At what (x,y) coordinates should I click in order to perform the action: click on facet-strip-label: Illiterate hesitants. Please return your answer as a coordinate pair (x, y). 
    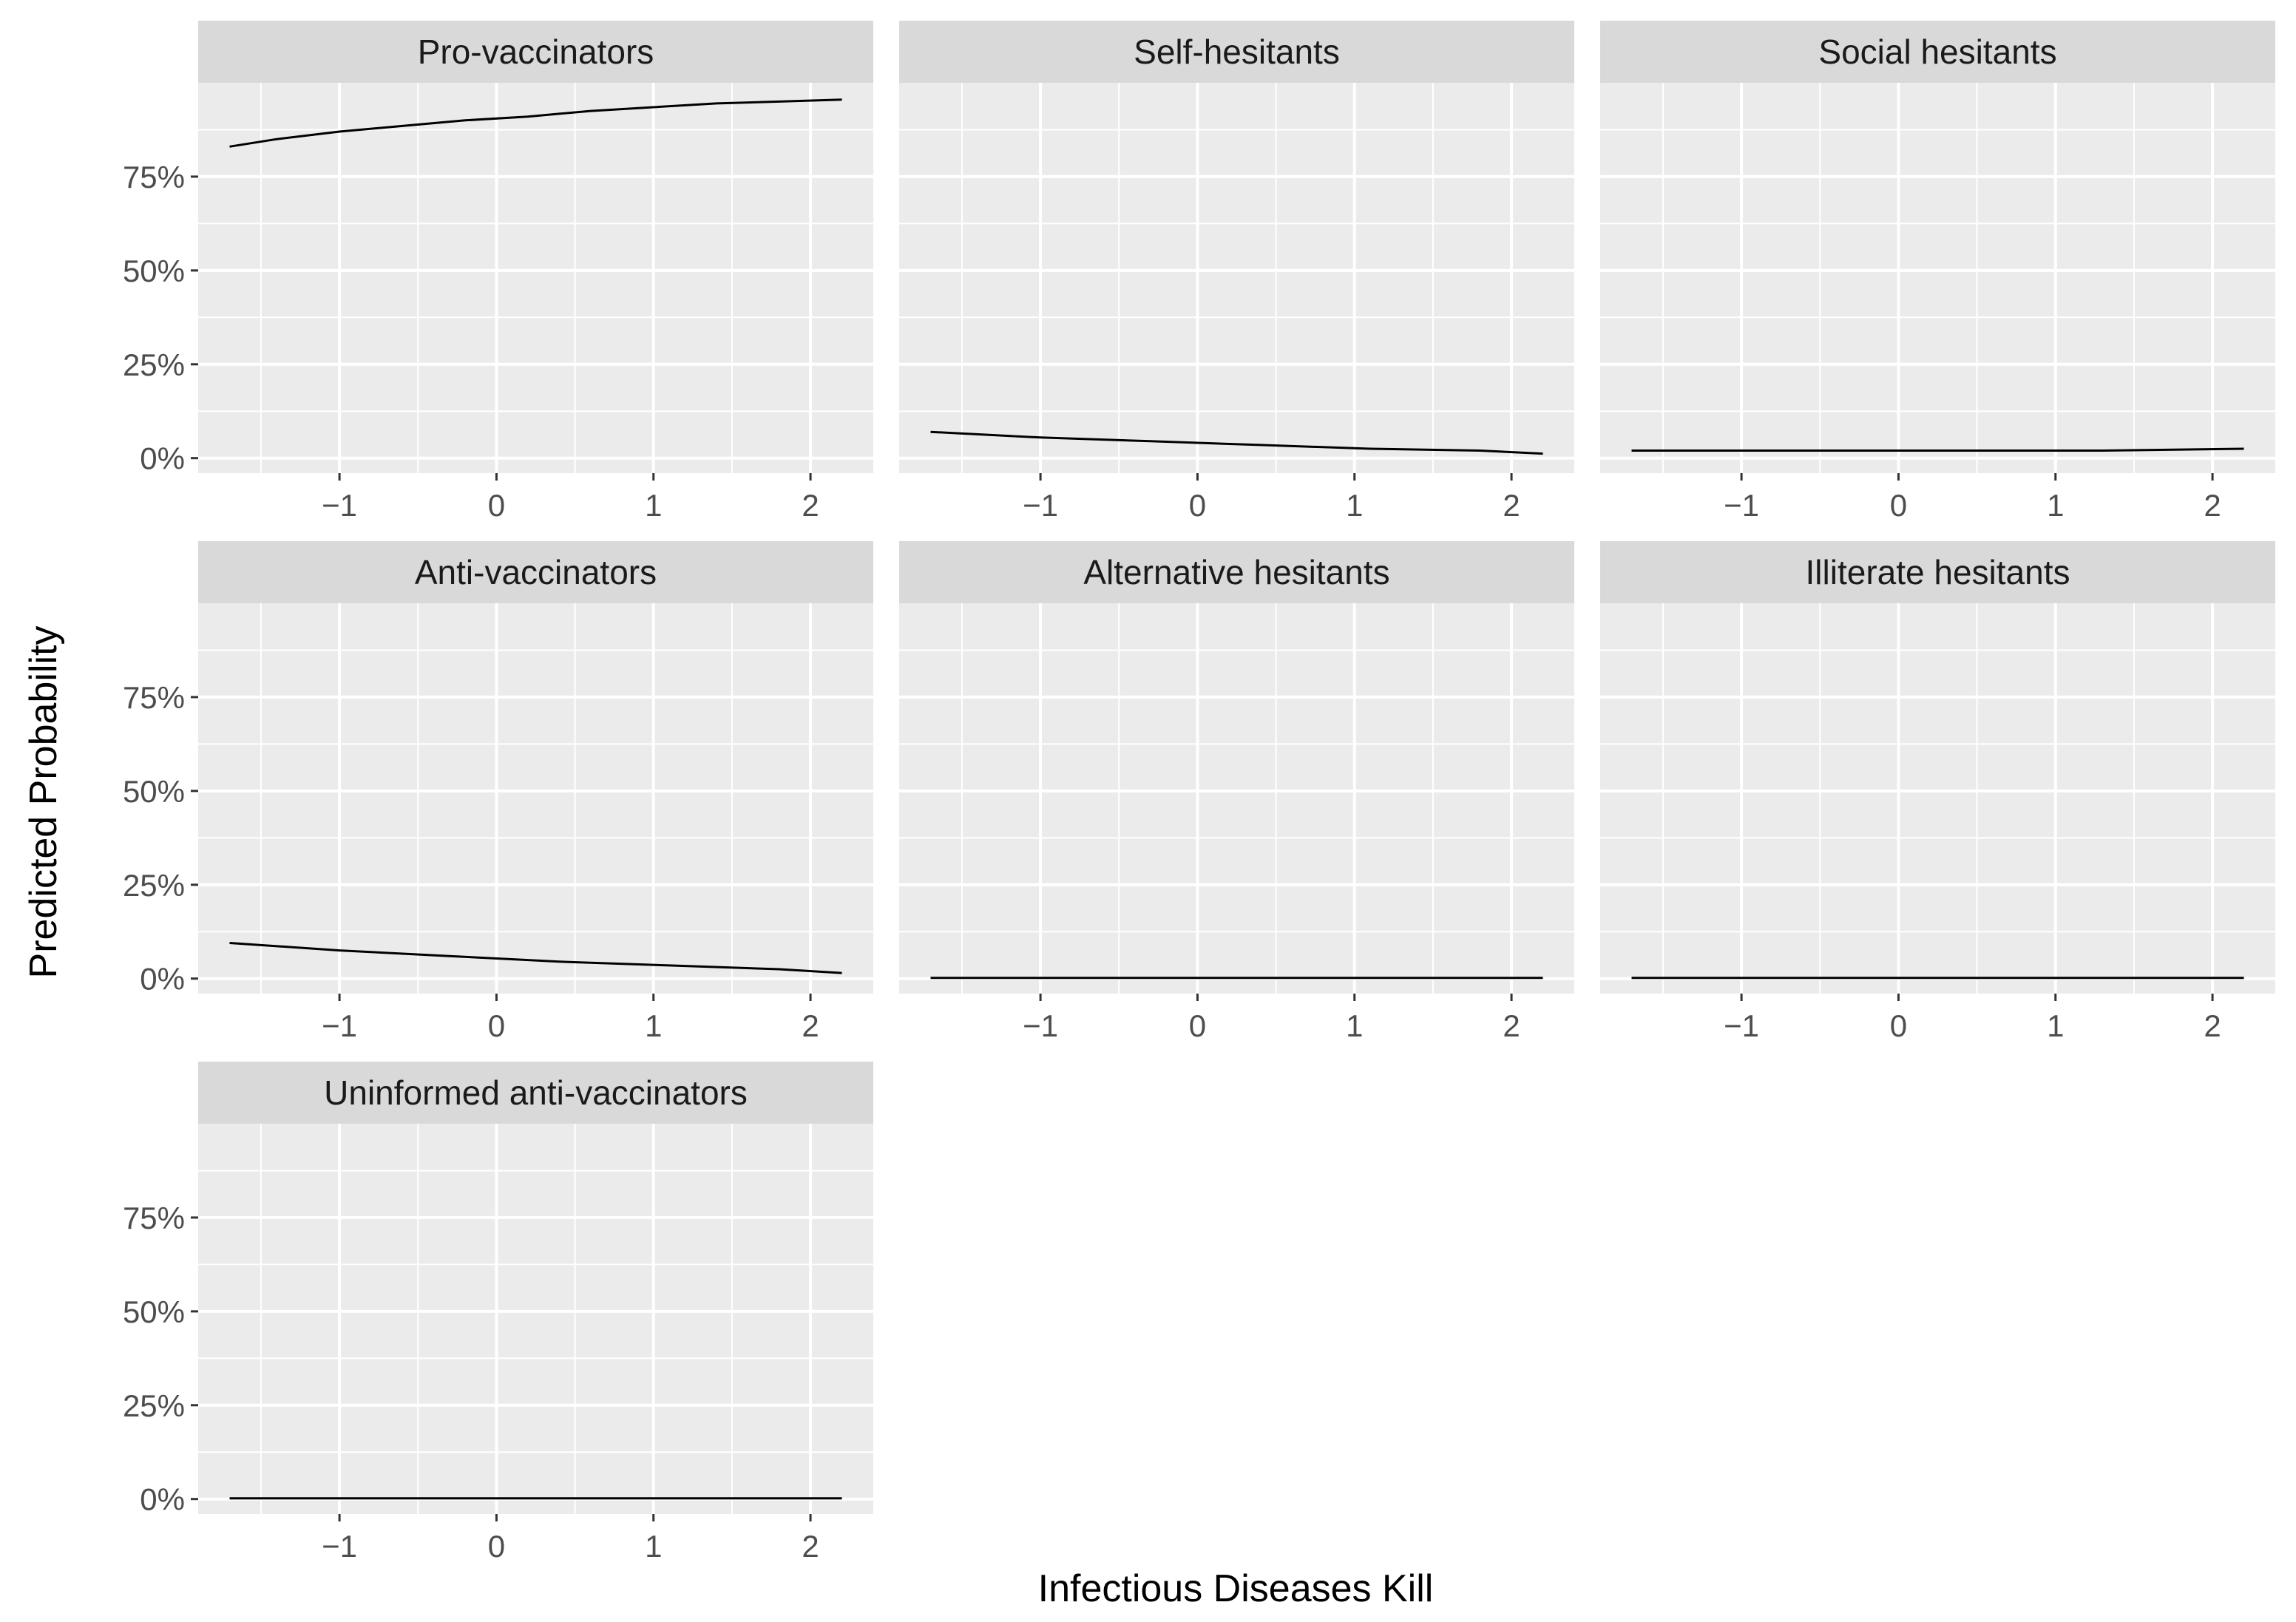
    Looking at the image, I should click on (1938, 572).